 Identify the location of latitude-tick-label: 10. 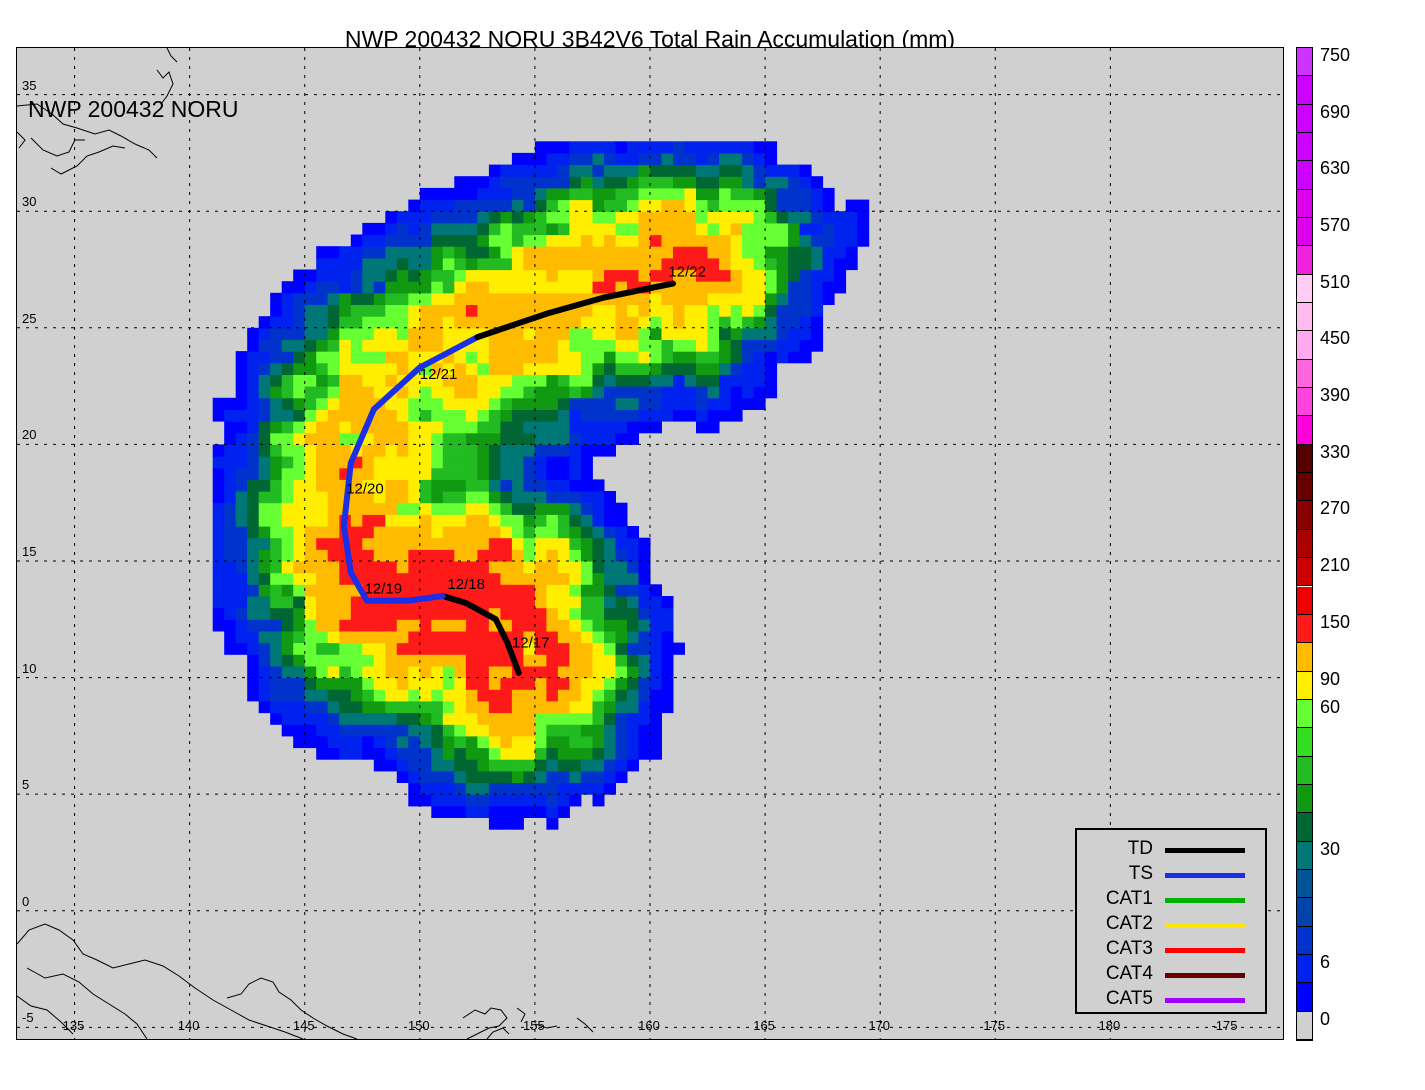
(29, 668).